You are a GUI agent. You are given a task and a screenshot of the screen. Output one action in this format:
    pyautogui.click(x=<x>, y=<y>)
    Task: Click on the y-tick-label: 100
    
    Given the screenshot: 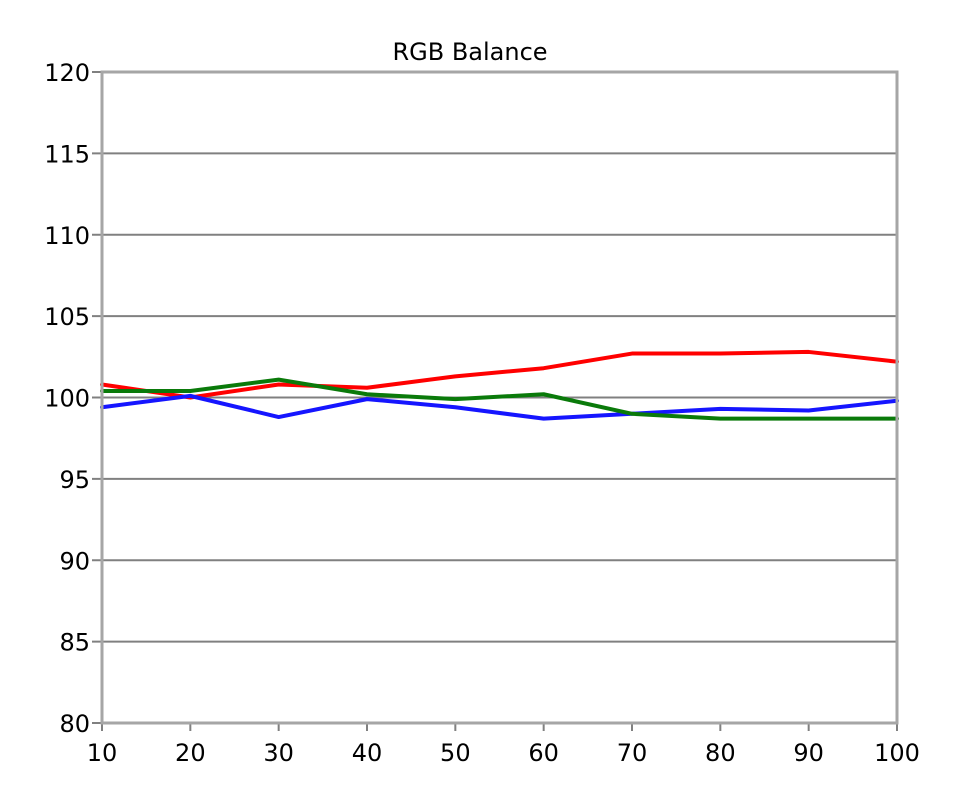 What is the action you would take?
    pyautogui.click(x=67, y=399)
    